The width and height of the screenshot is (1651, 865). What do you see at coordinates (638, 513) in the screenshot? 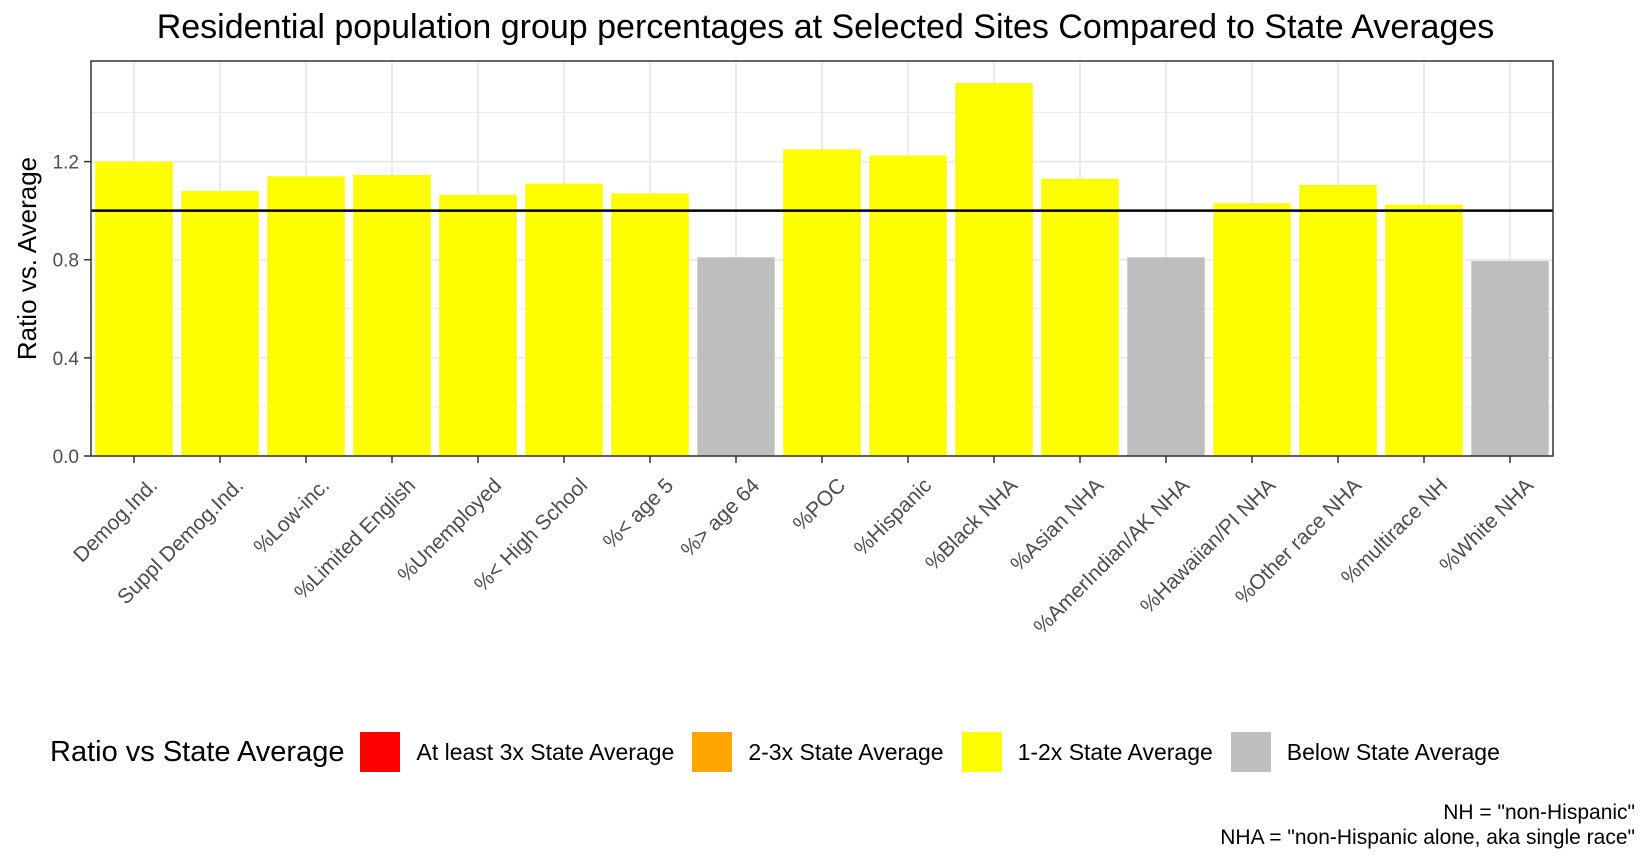
I see `x-tick-label: %< age 5` at bounding box center [638, 513].